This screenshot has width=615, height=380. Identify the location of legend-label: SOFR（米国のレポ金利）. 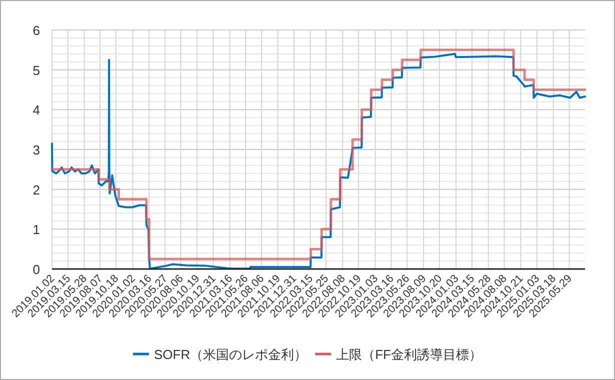
(231, 354).